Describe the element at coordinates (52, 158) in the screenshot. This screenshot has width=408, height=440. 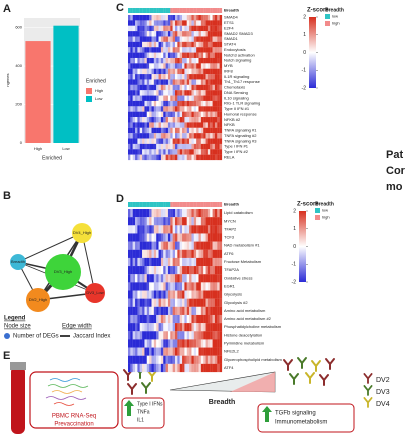
I see `x-axis-label: Enriched` at that location.